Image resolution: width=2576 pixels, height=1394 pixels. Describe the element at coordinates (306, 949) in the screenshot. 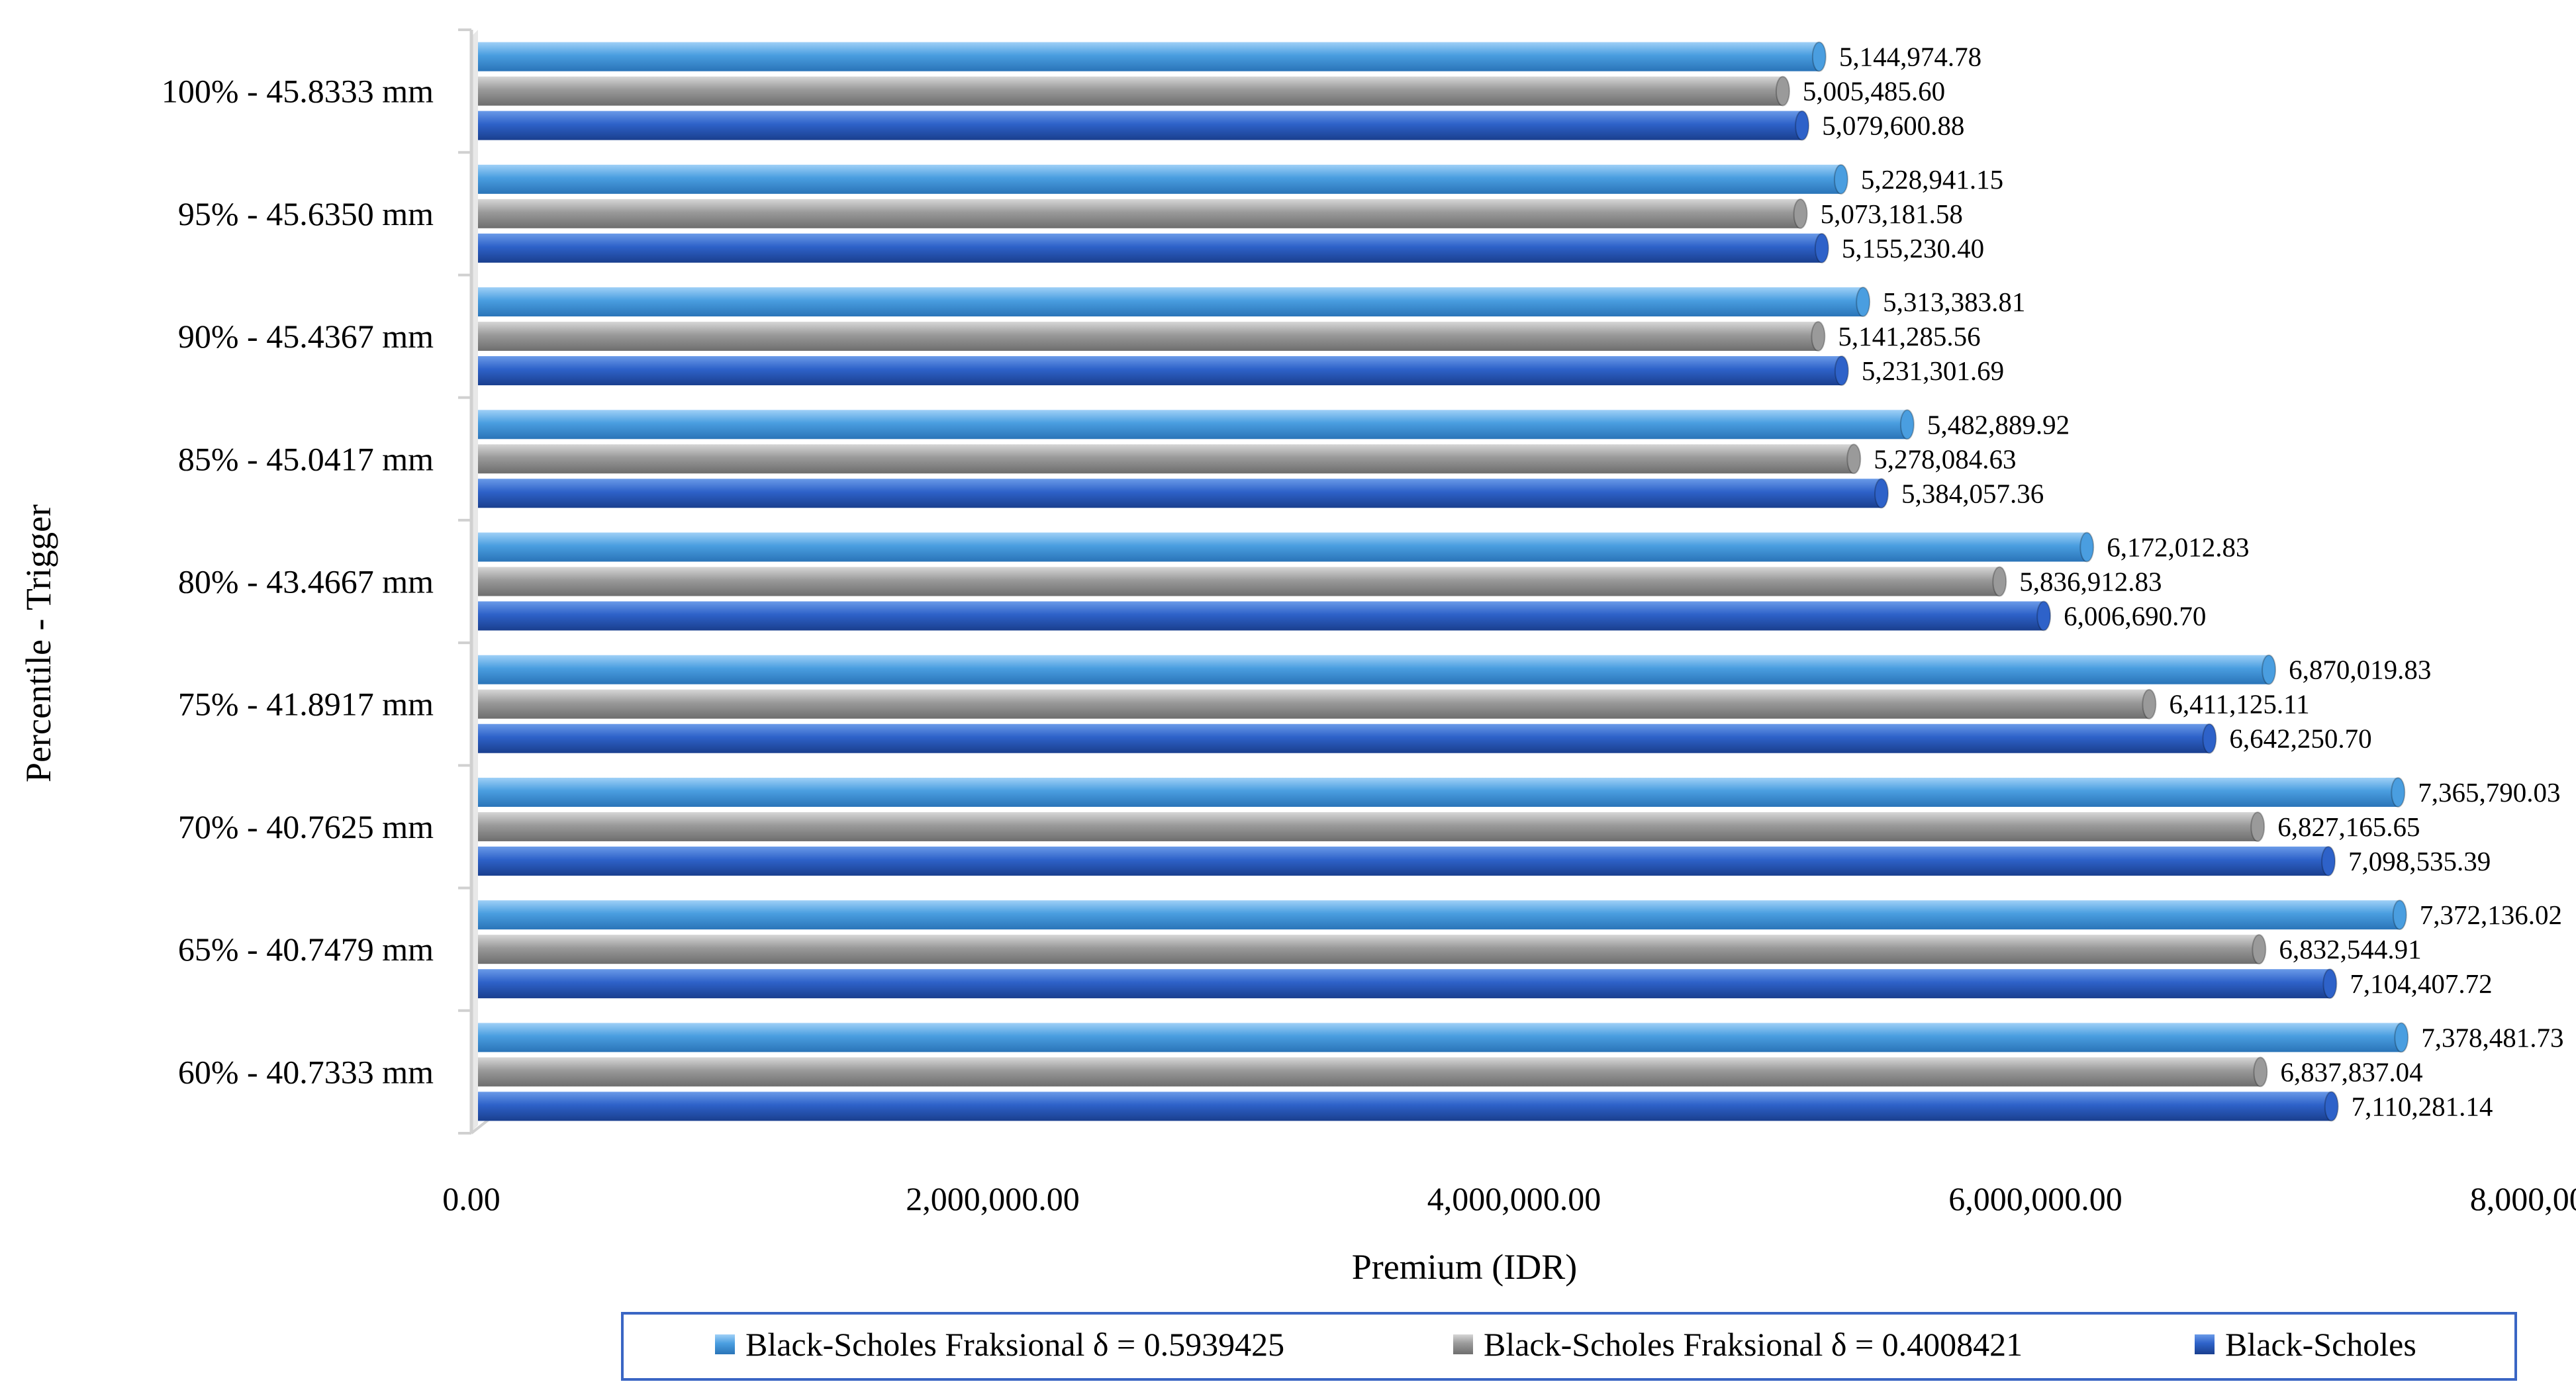

I see `category-label: 65% - 40.7479 mm` at that location.